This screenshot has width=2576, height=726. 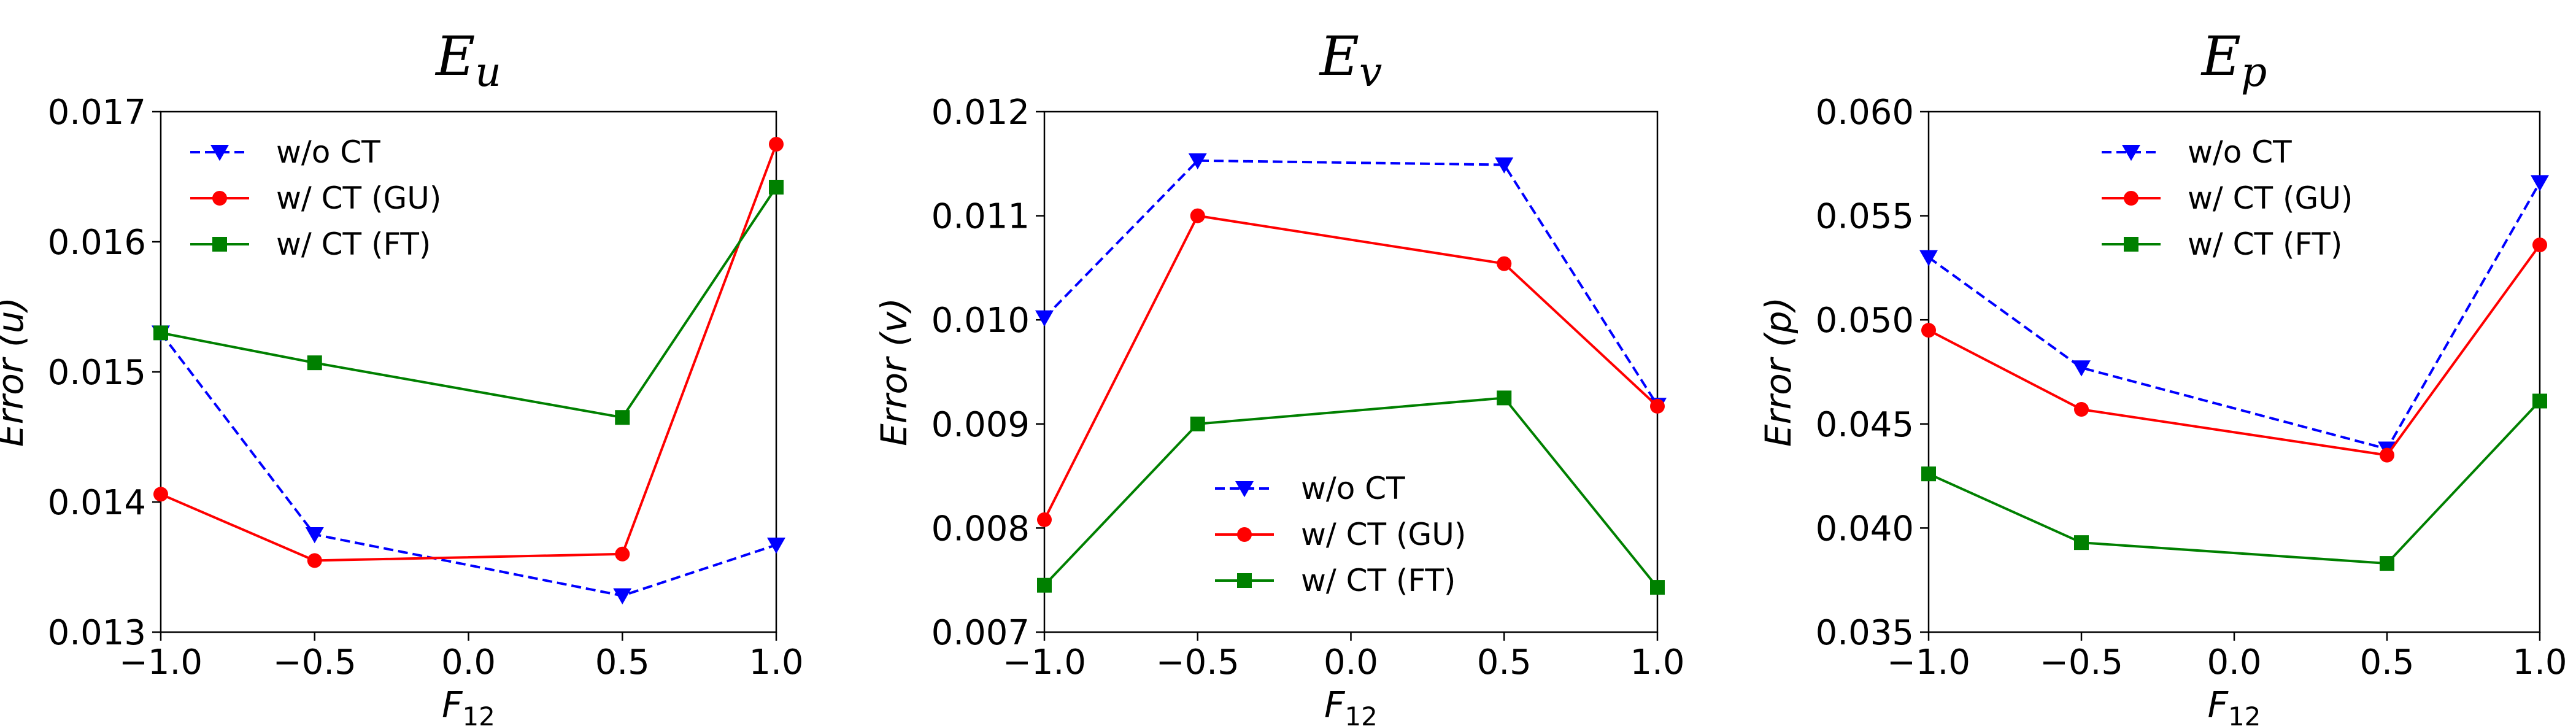 I want to click on y-tick-label: 0.012, so click(x=980, y=113).